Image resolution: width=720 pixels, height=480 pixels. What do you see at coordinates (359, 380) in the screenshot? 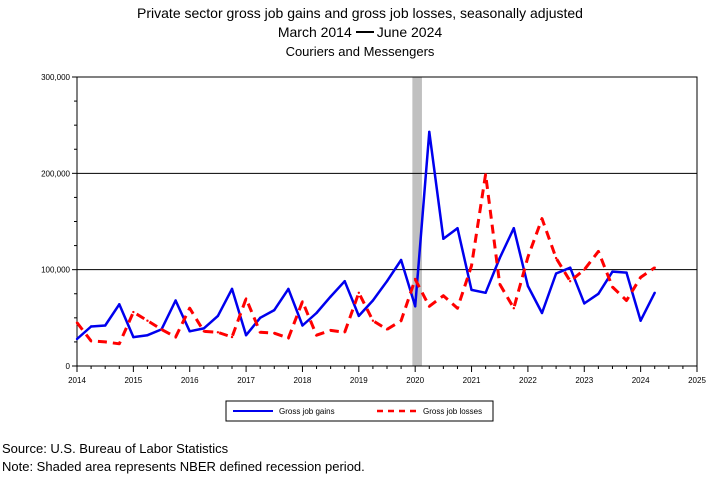
I see `x-tick-label-2019: 2019` at bounding box center [359, 380].